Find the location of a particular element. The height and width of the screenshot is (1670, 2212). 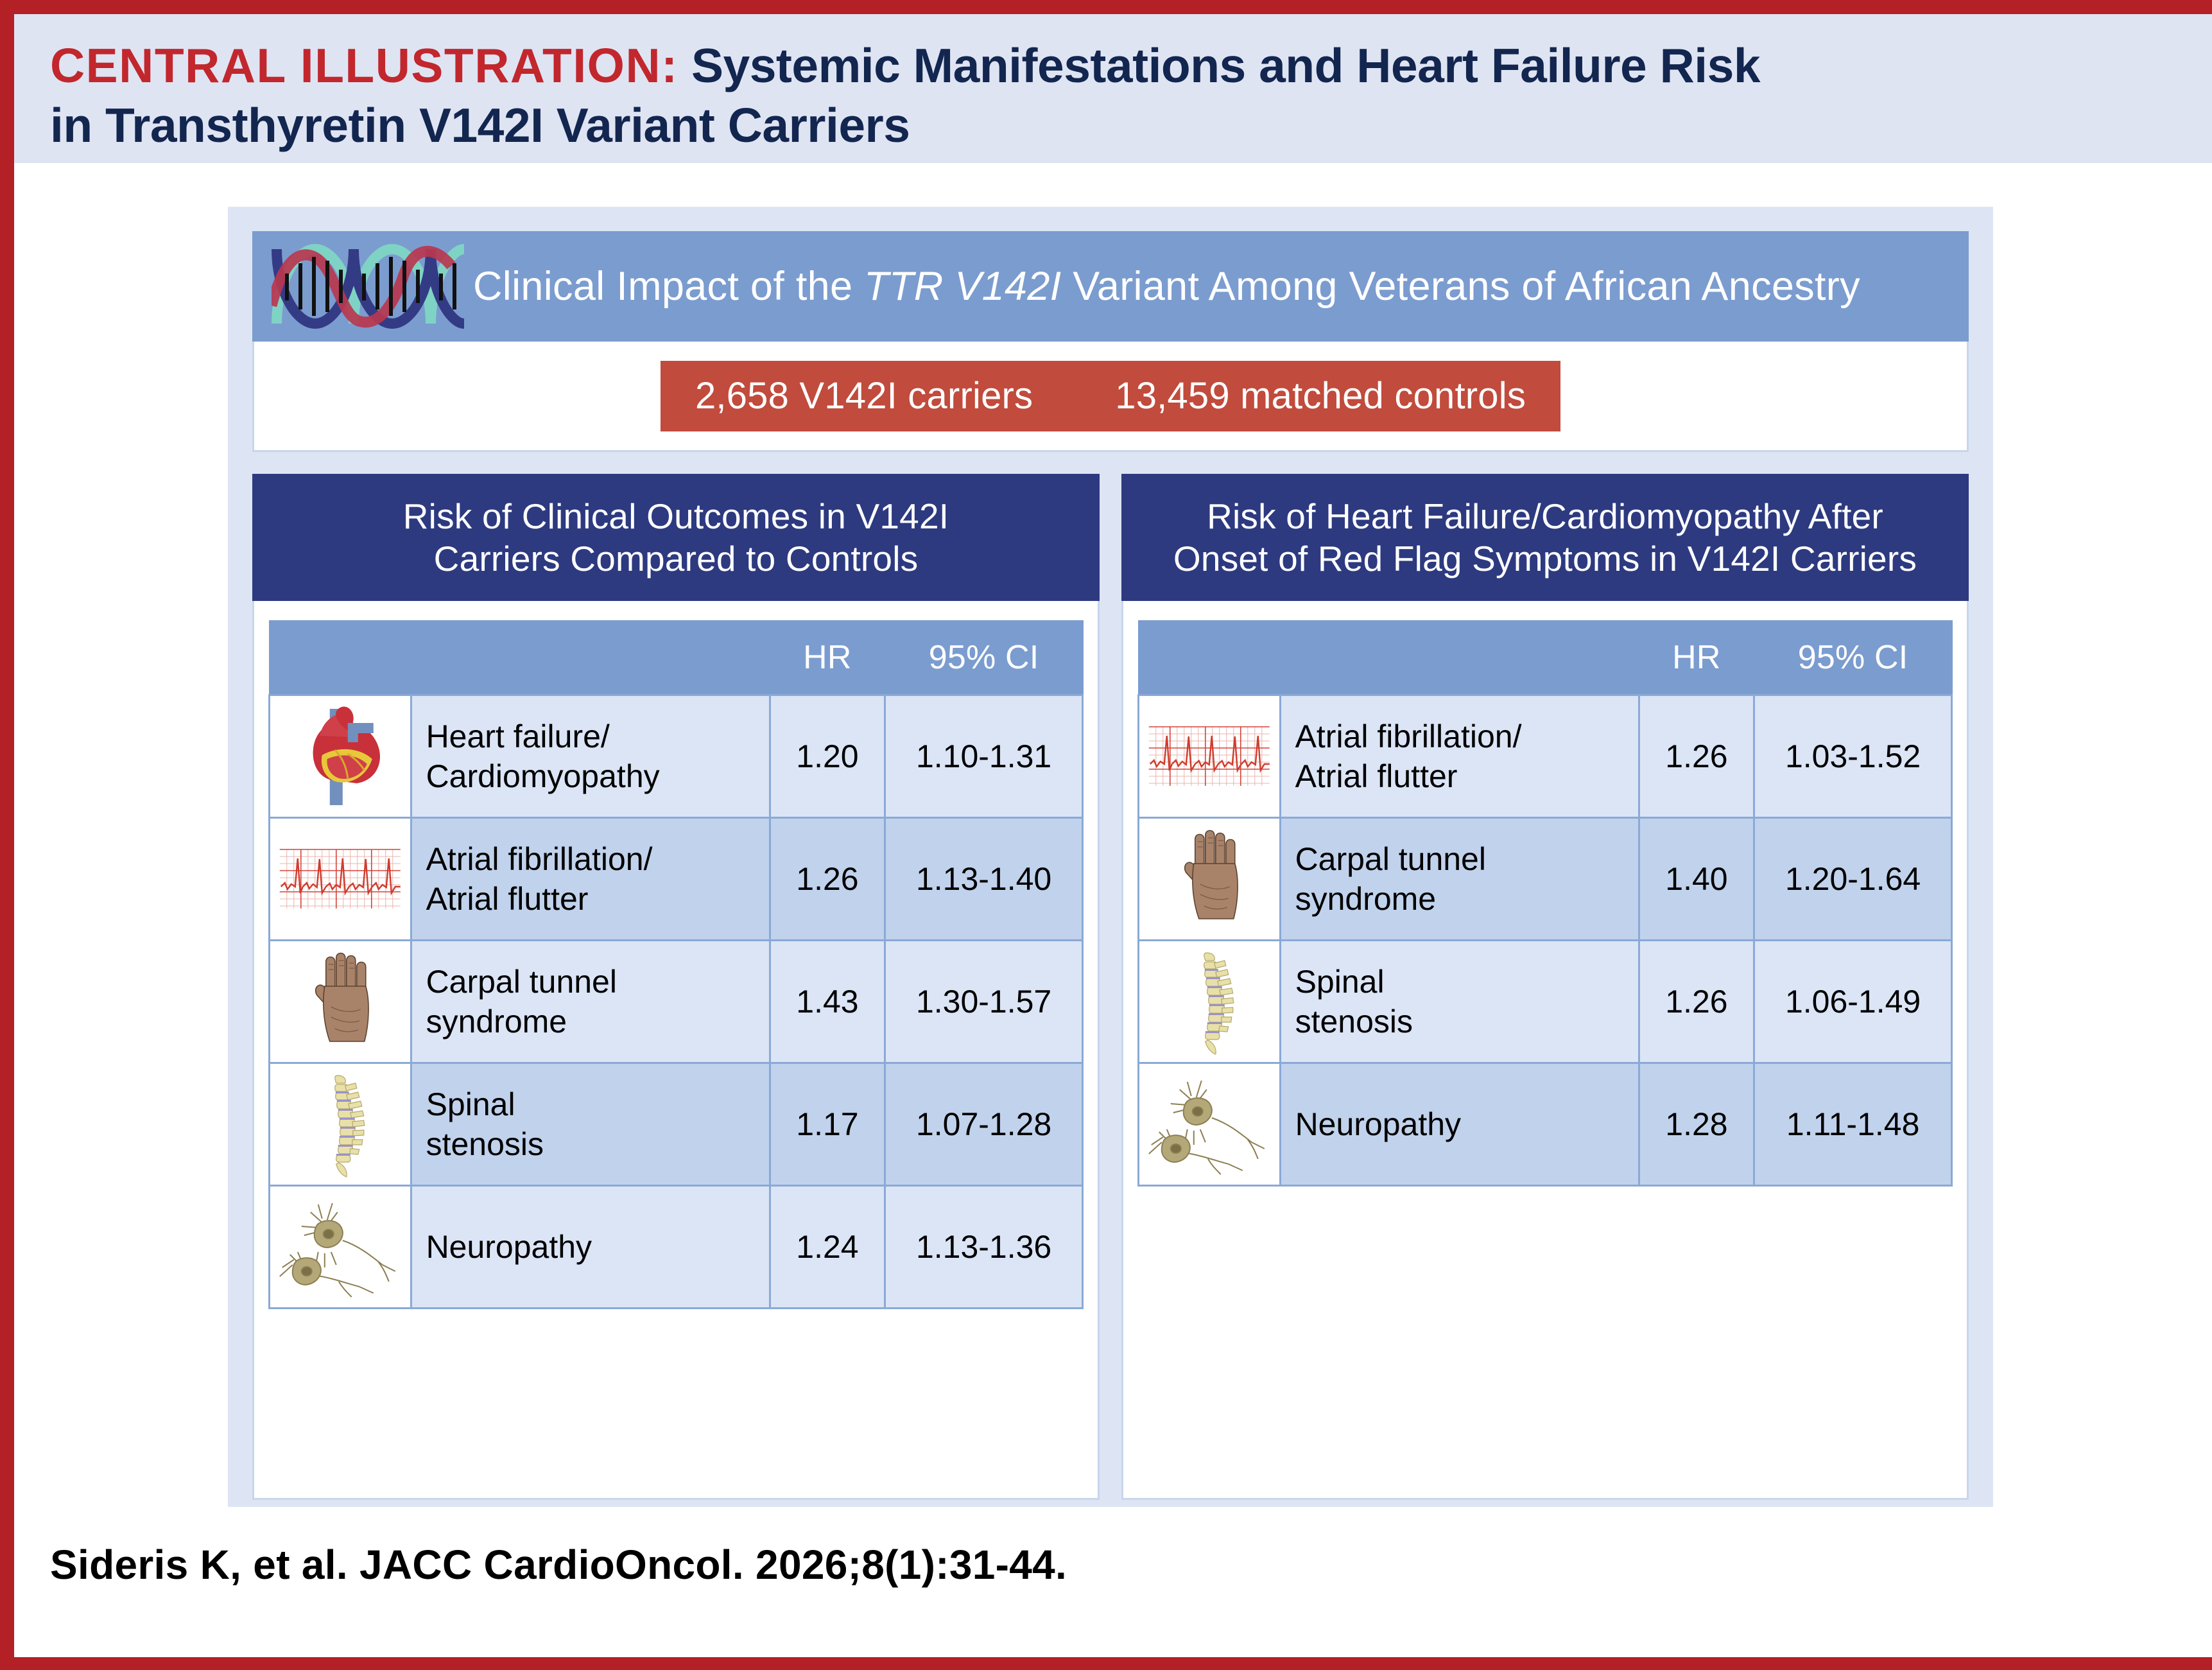

table-row: Carpal tunnel syndrome 1.43 1.30-1.57 is located at coordinates (676, 1001).